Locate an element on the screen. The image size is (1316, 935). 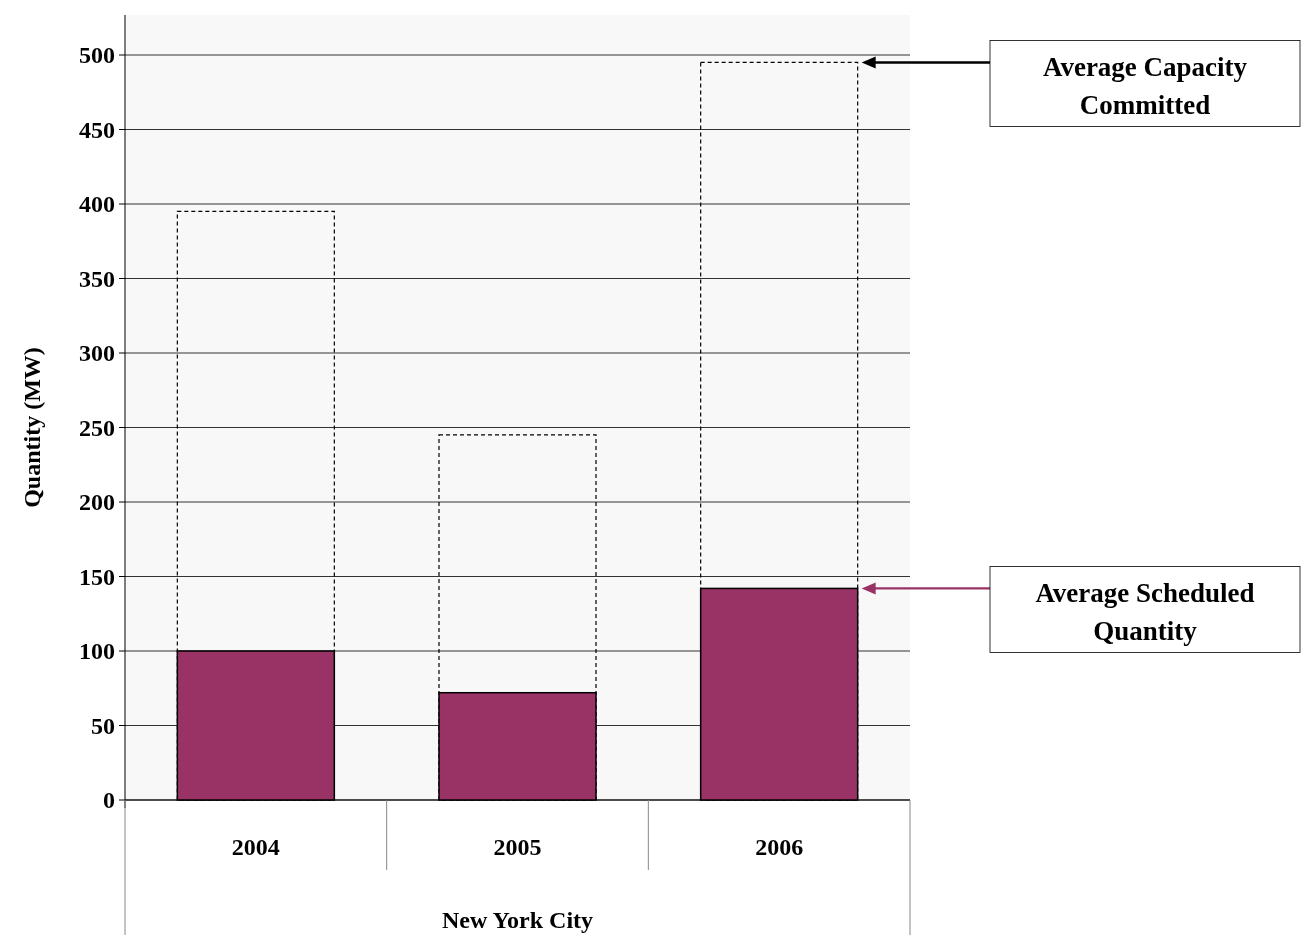
x-axis-title: New York City is located at coordinates (517, 920).